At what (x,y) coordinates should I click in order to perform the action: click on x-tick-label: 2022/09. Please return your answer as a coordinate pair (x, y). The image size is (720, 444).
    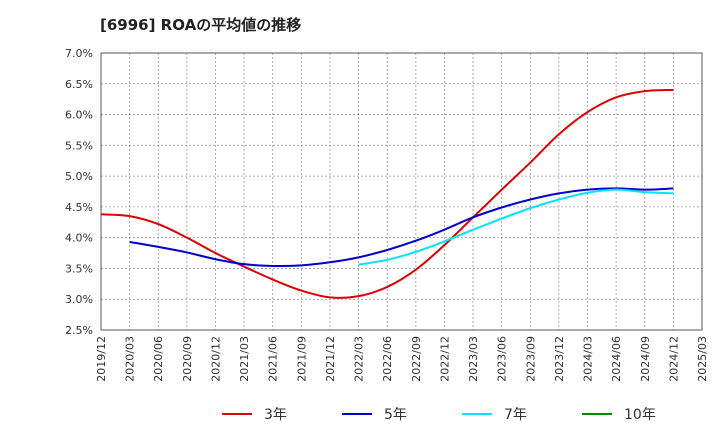
    Looking at the image, I should click on (416, 359).